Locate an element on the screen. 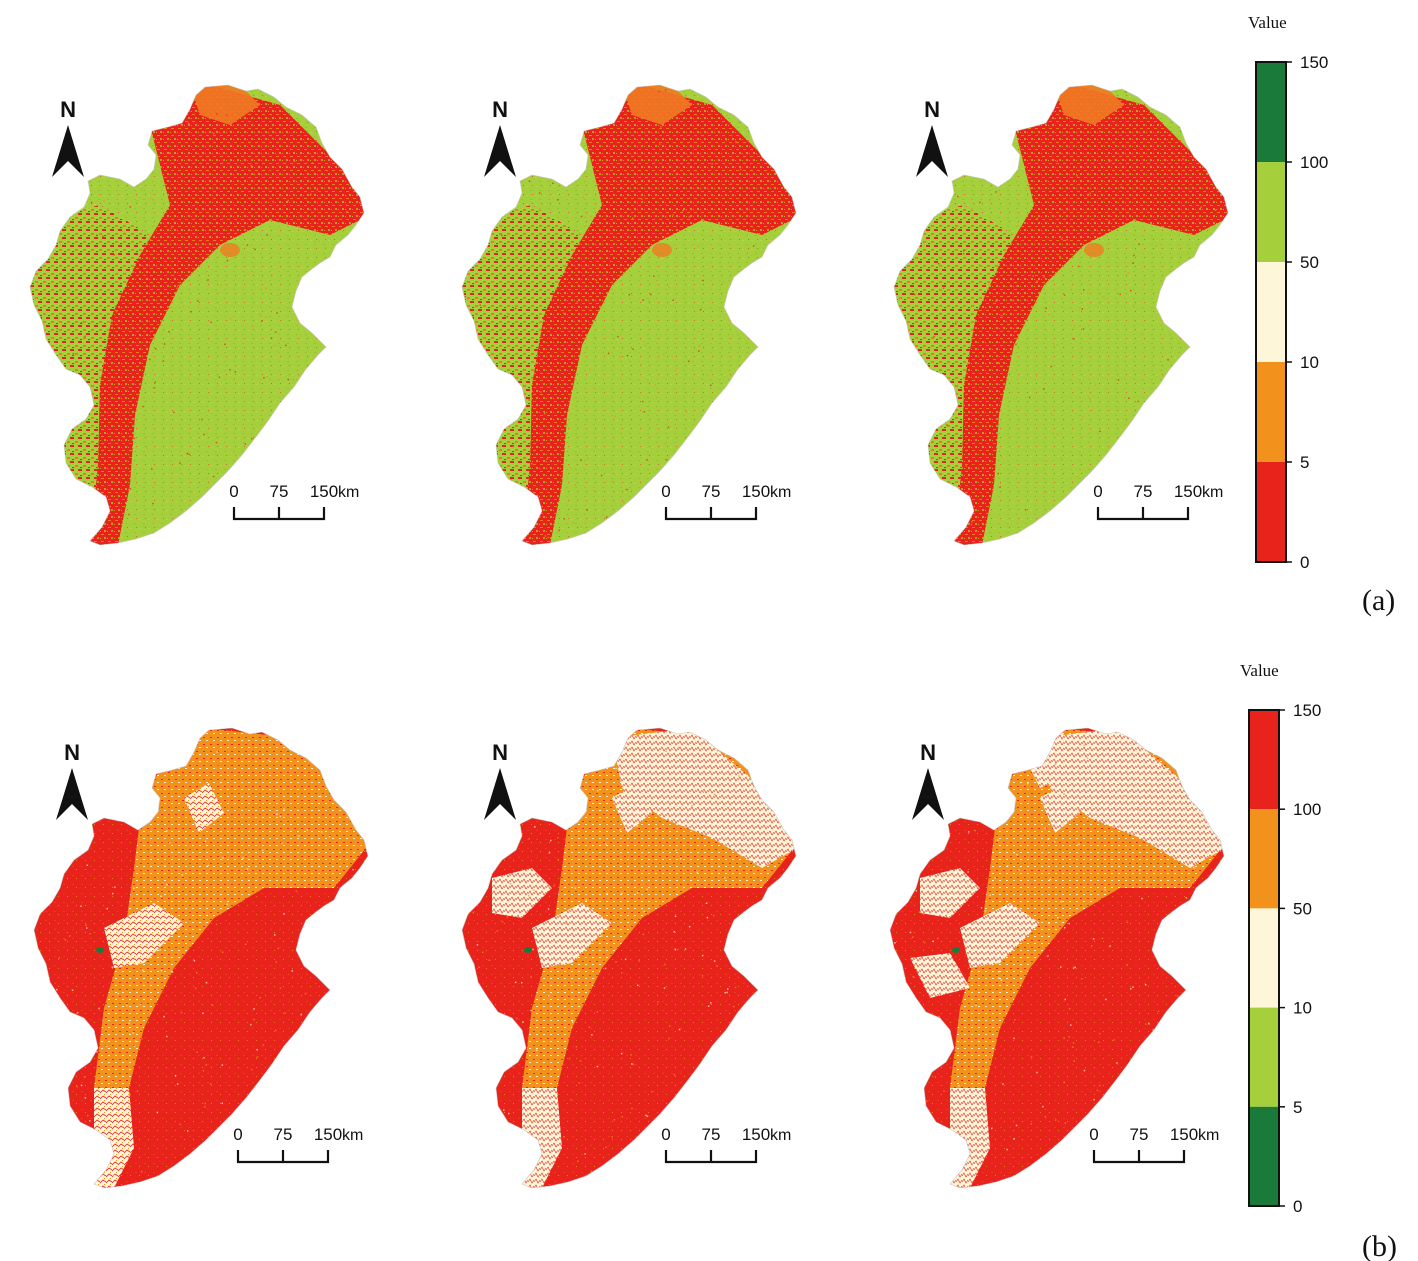  map-b-2: N 0 75 150 km is located at coordinates (629, 958).